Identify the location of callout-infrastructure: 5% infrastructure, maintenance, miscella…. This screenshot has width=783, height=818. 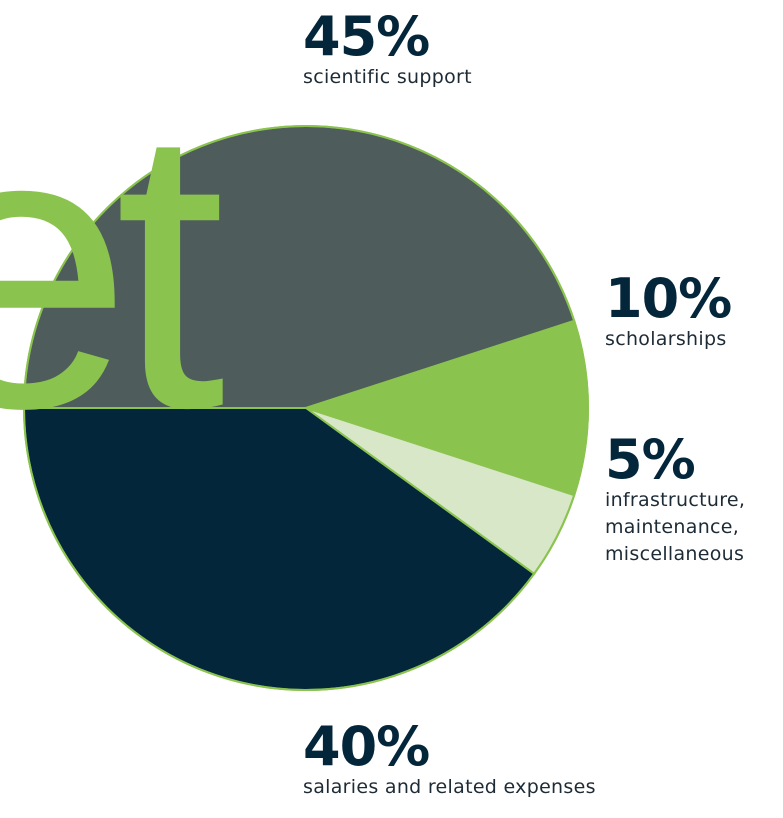
(675, 500).